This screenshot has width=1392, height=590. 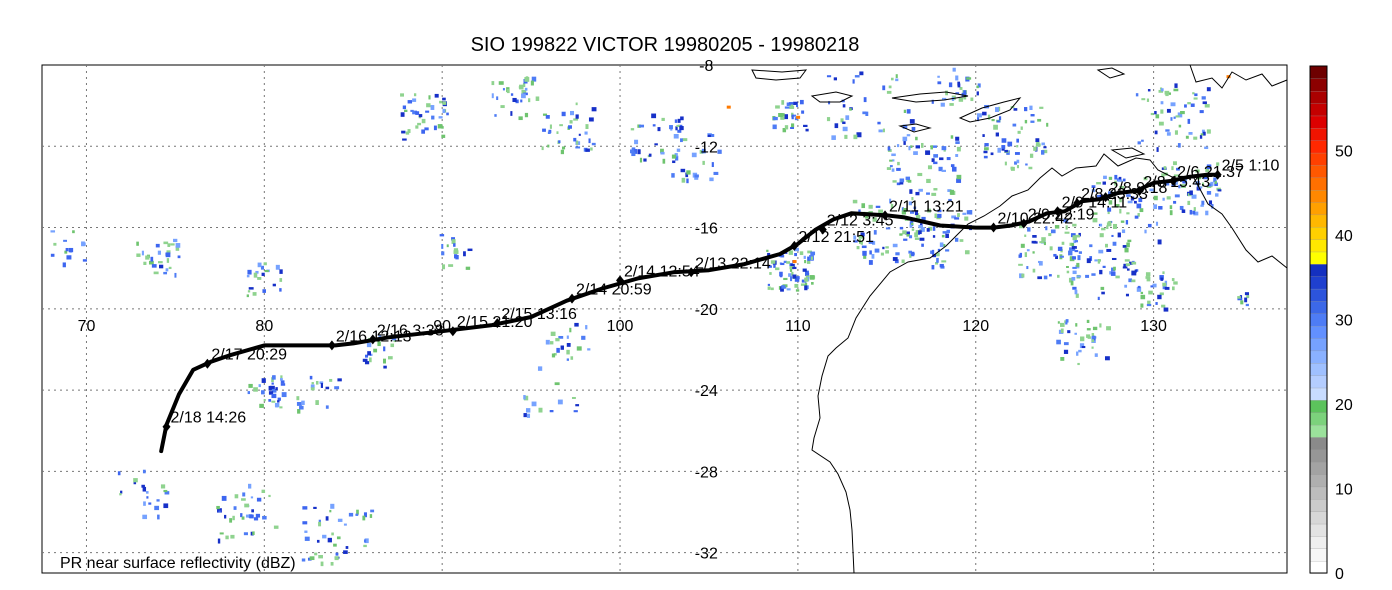 I want to click on track-fix-label: 2/9 22:19, so click(x=1061, y=214).